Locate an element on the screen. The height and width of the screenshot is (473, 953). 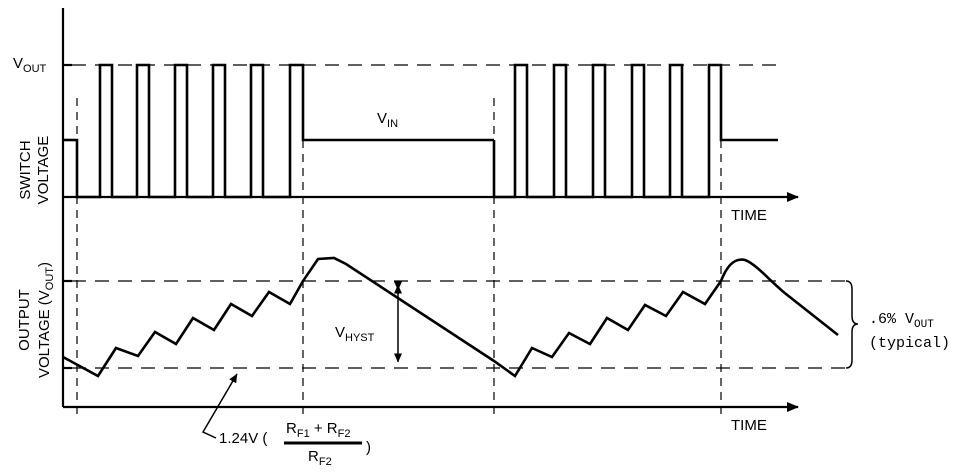
top-time-label: TIME is located at coordinates (749, 215).